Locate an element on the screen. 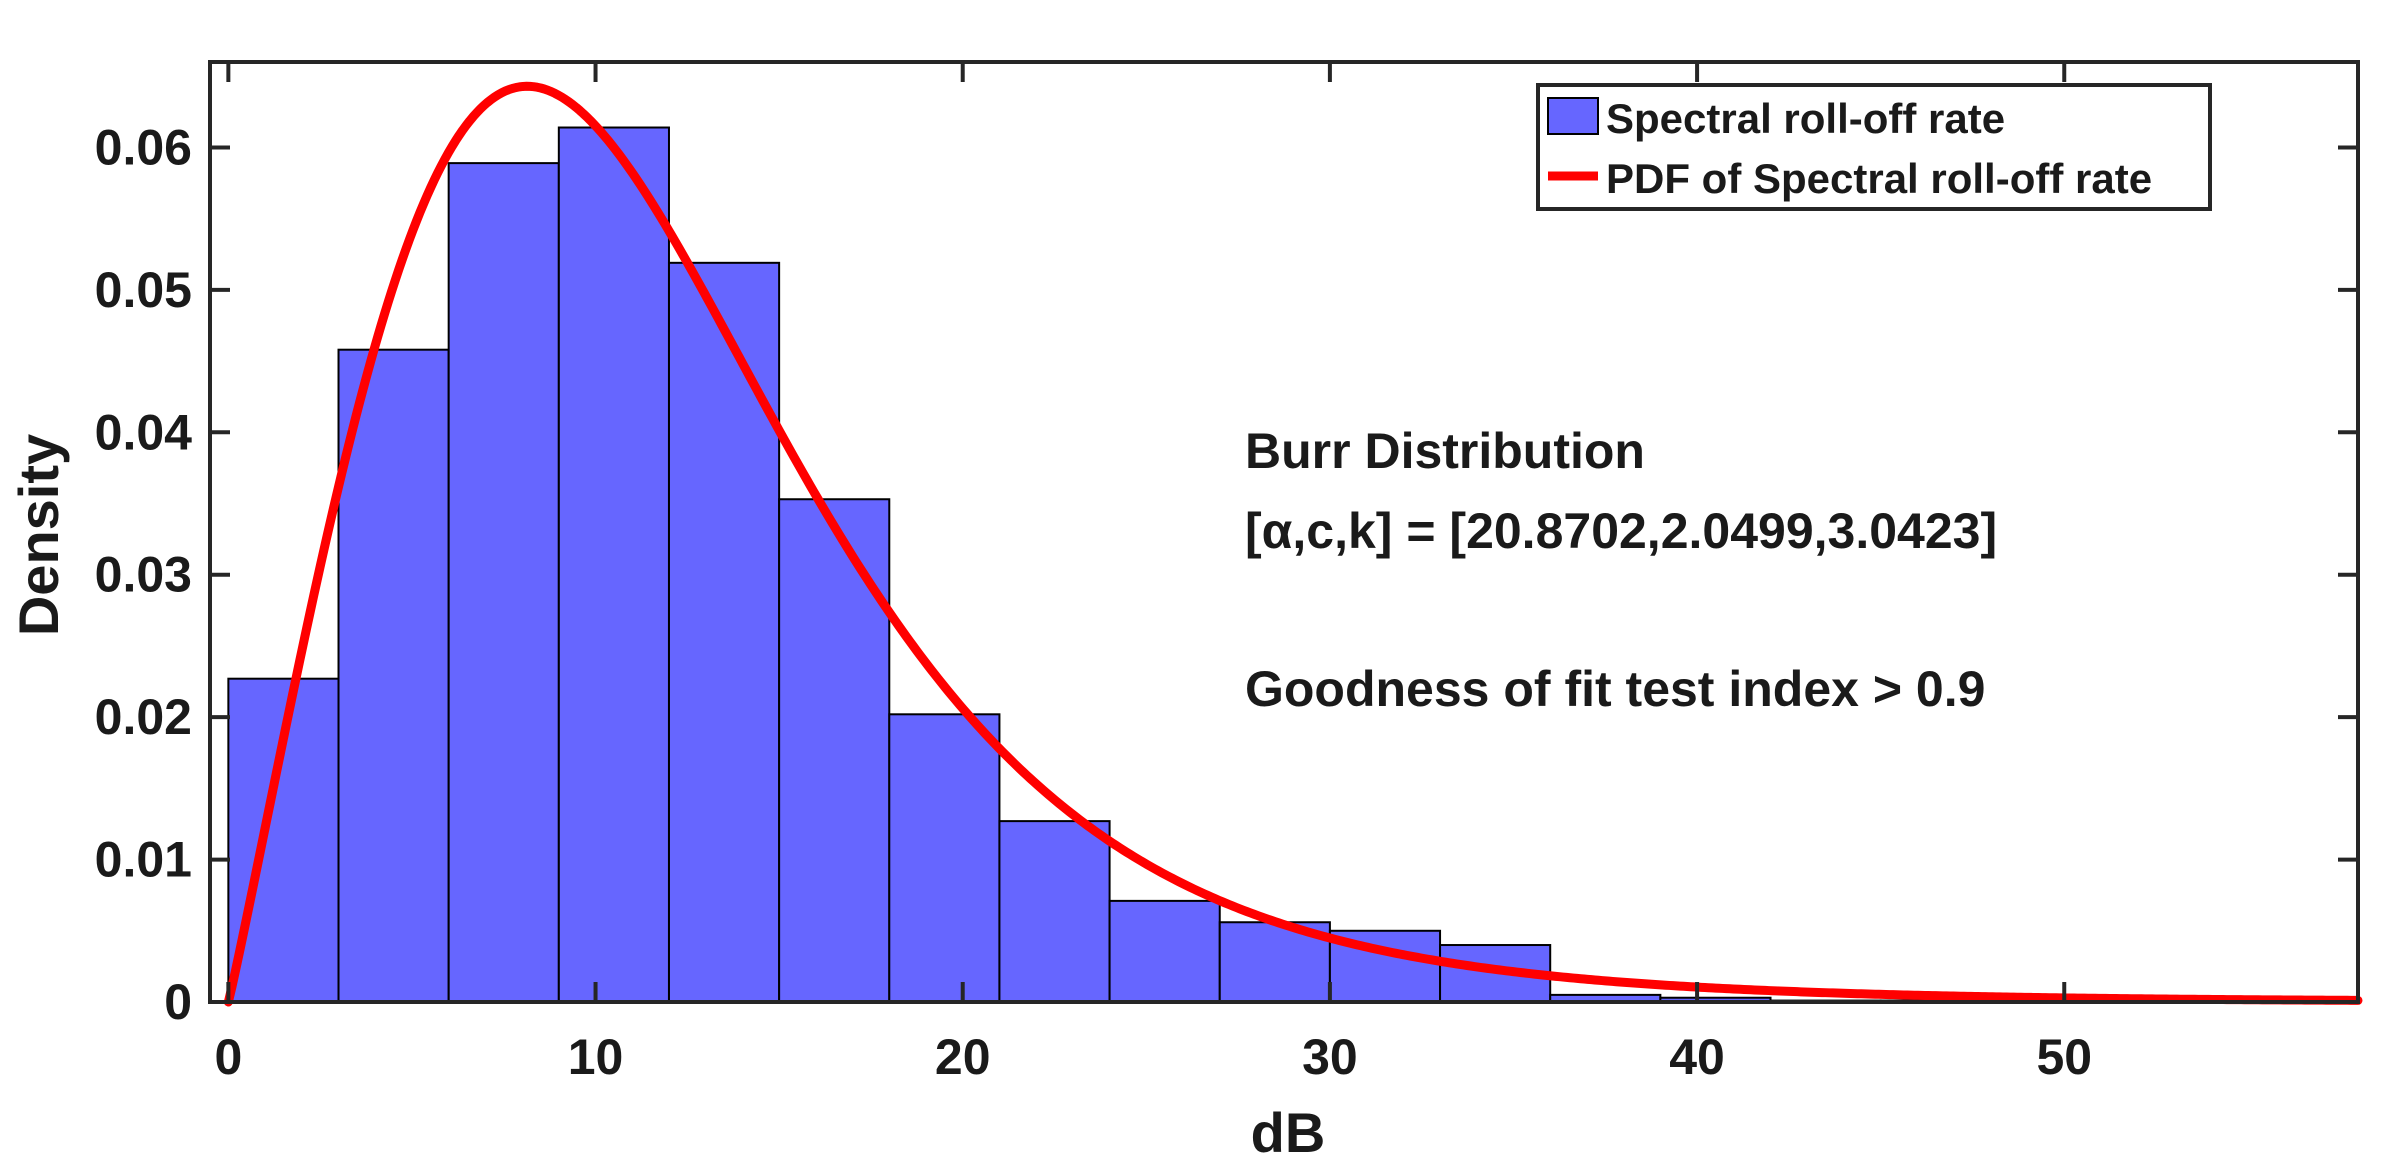  x-tick-label: 0 is located at coordinates (228, 1057).